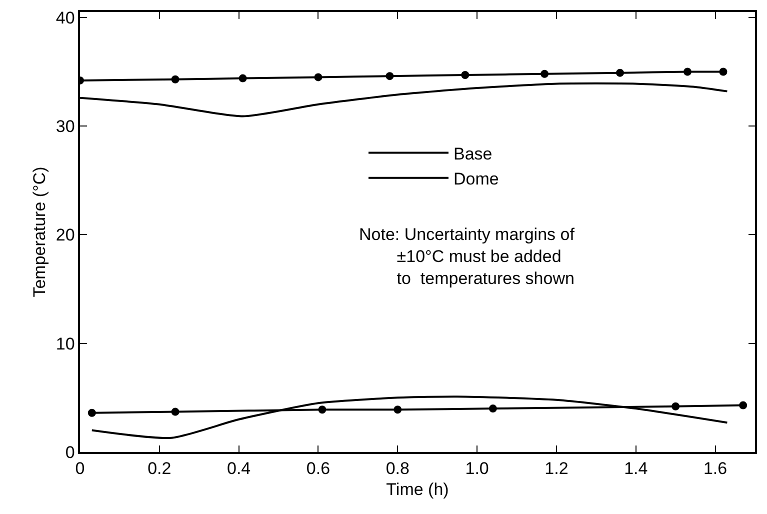 The image size is (767, 514). What do you see at coordinates (318, 468) in the screenshot?
I see `x-tick-label: 0.6` at bounding box center [318, 468].